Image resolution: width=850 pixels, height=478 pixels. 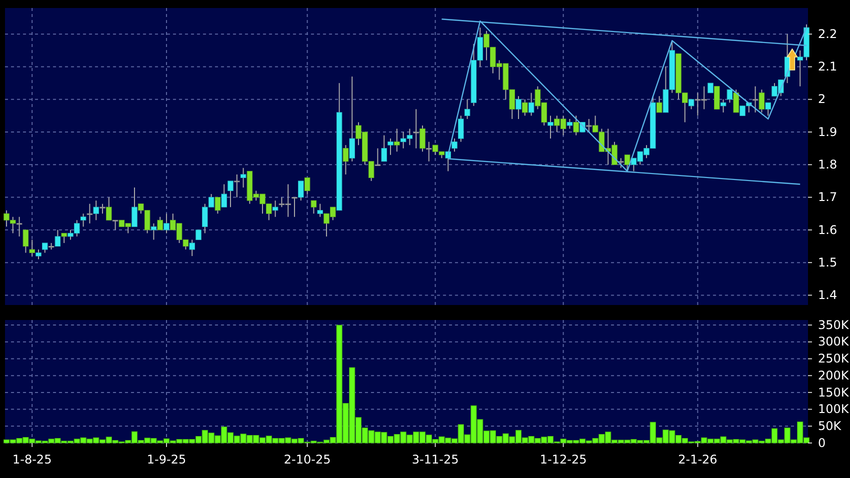 I want to click on y-tick-label: 200K, so click(x=834, y=375).